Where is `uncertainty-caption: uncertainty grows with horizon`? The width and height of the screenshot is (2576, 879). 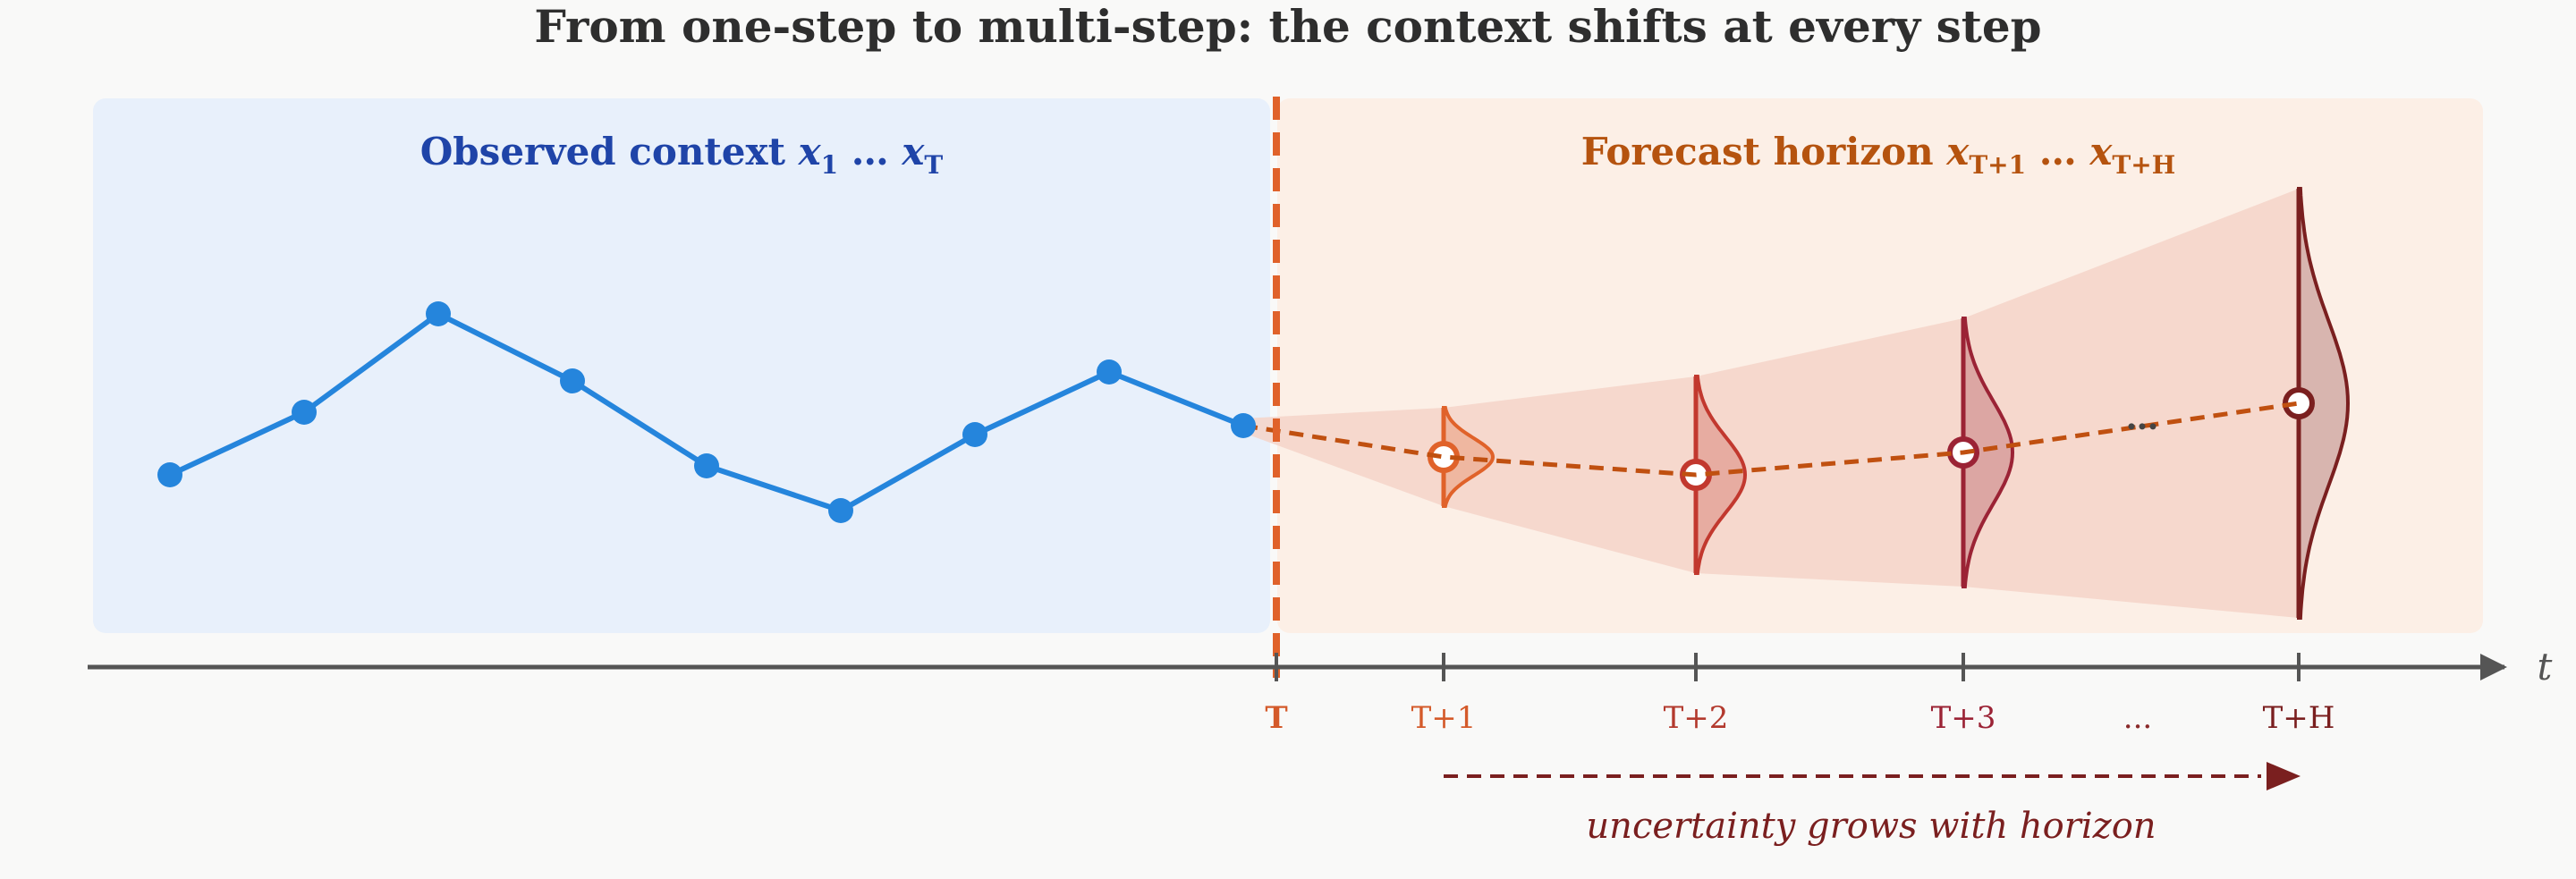
uncertainty-caption: uncertainty grows with horizon is located at coordinates (1871, 827).